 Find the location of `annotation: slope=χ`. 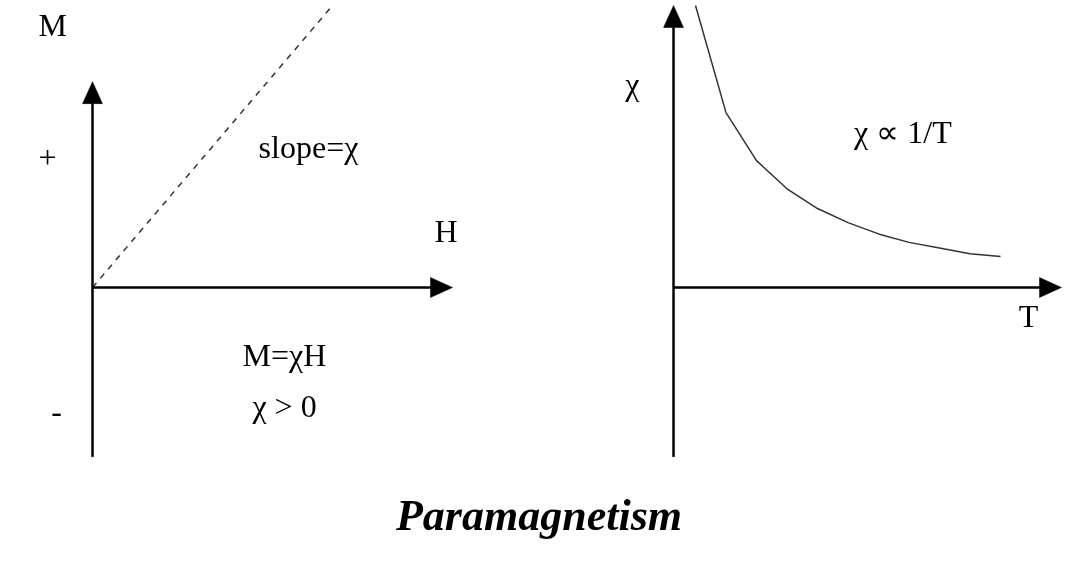

annotation: slope=χ is located at coordinates (309, 146).